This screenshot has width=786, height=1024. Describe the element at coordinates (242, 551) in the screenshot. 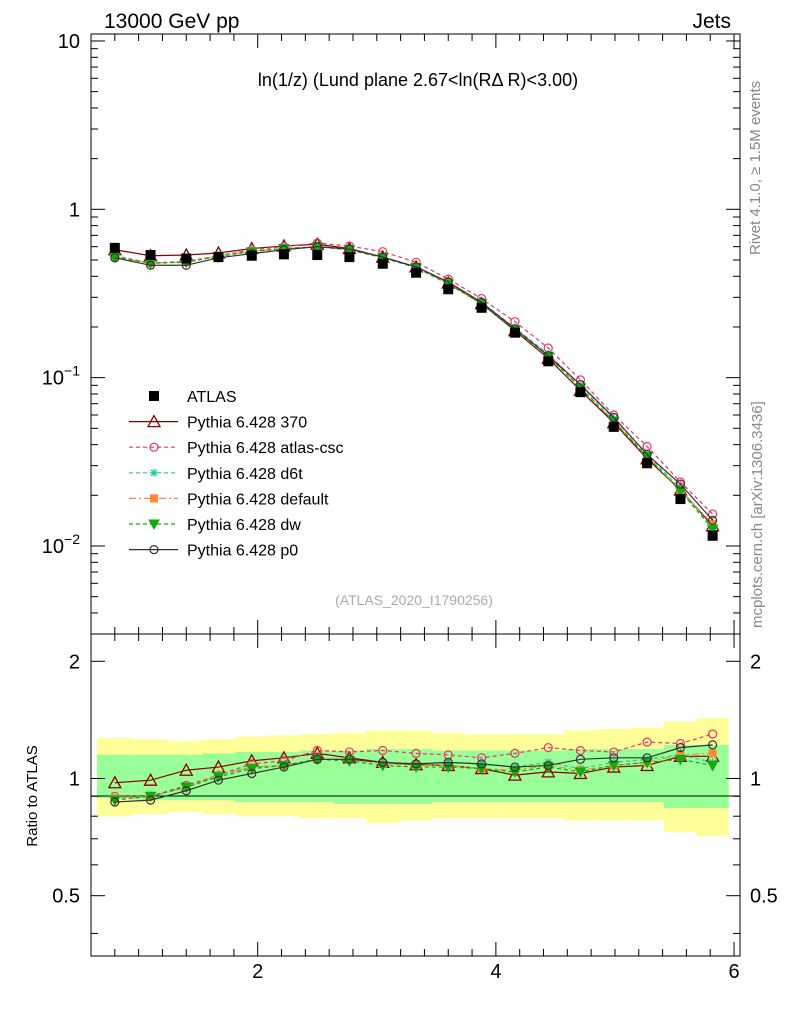

I see `legend-label: Pythia 6.428 p0` at that location.